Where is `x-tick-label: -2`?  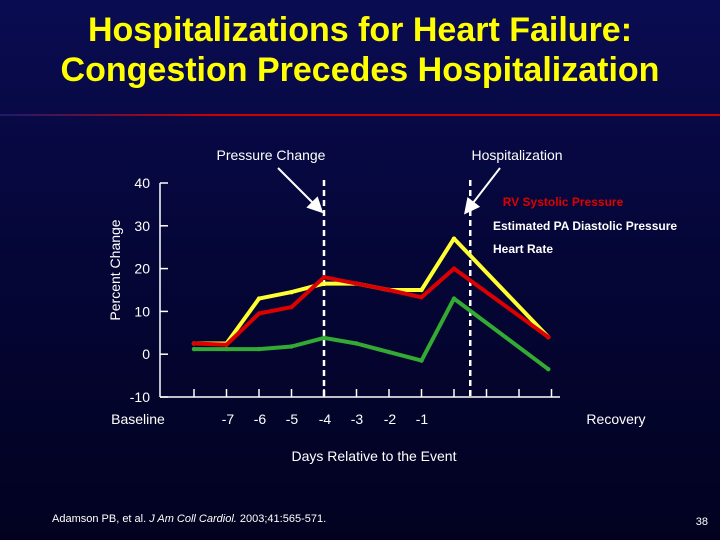 x-tick-label: -2 is located at coordinates (390, 419).